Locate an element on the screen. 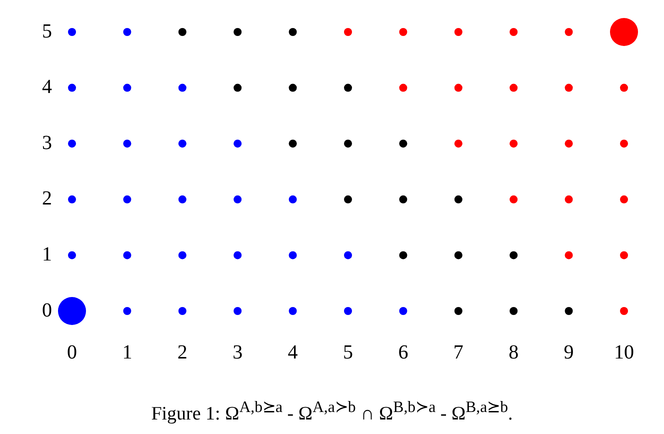 The height and width of the screenshot is (434, 664). x-tick-label: 5 is located at coordinates (348, 352).